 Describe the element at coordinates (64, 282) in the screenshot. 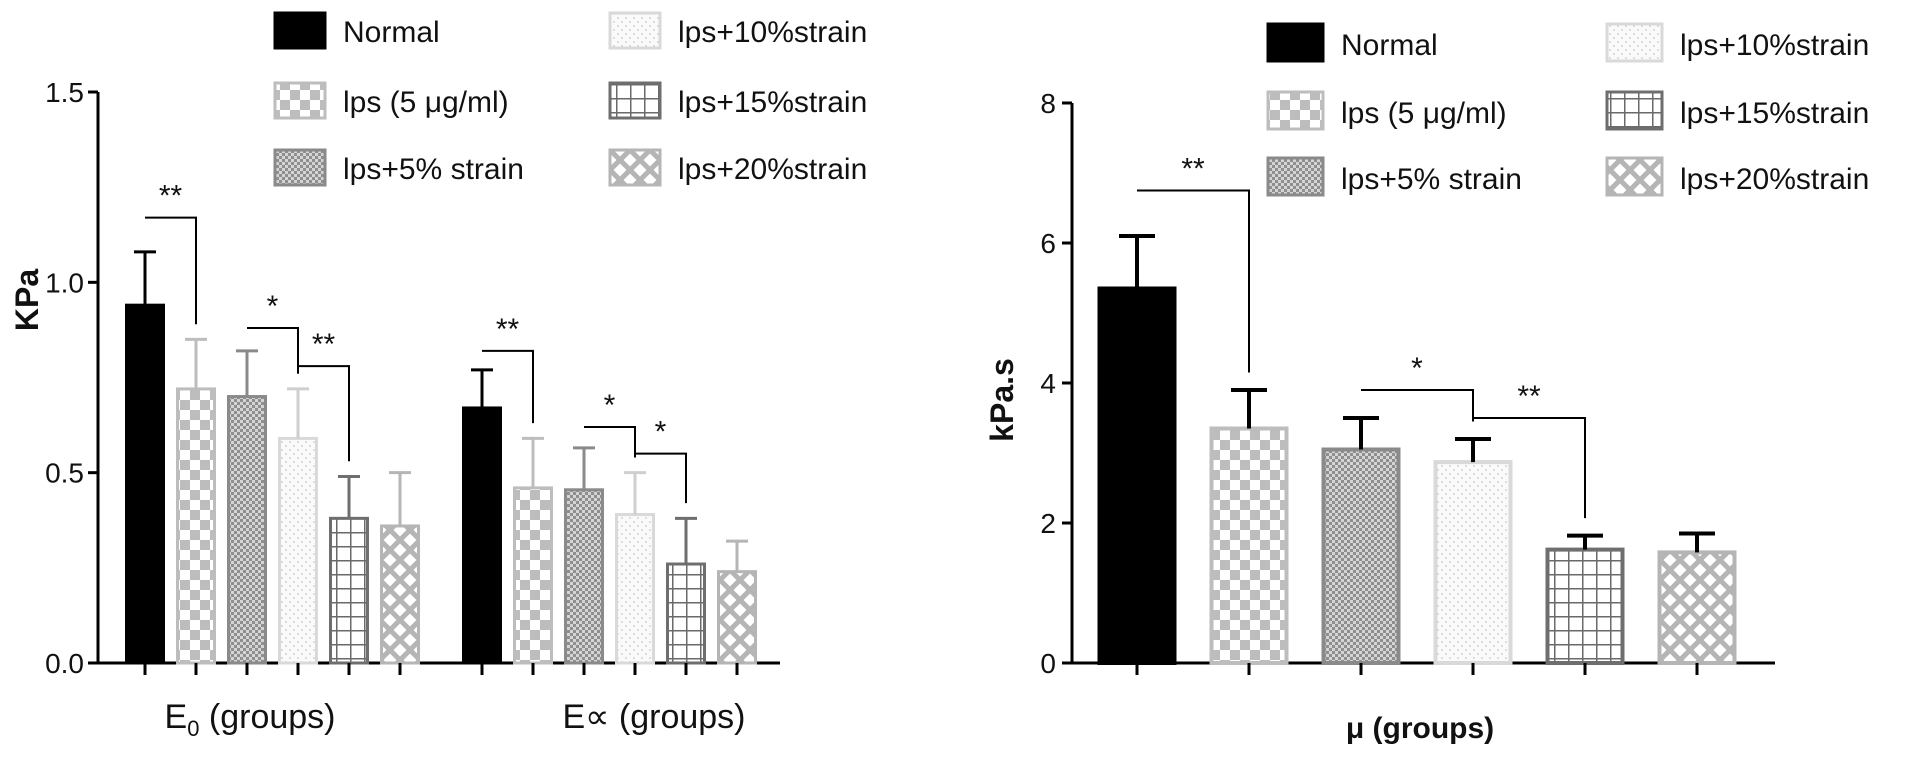

I see `left-y-tick-label: 1.0` at that location.